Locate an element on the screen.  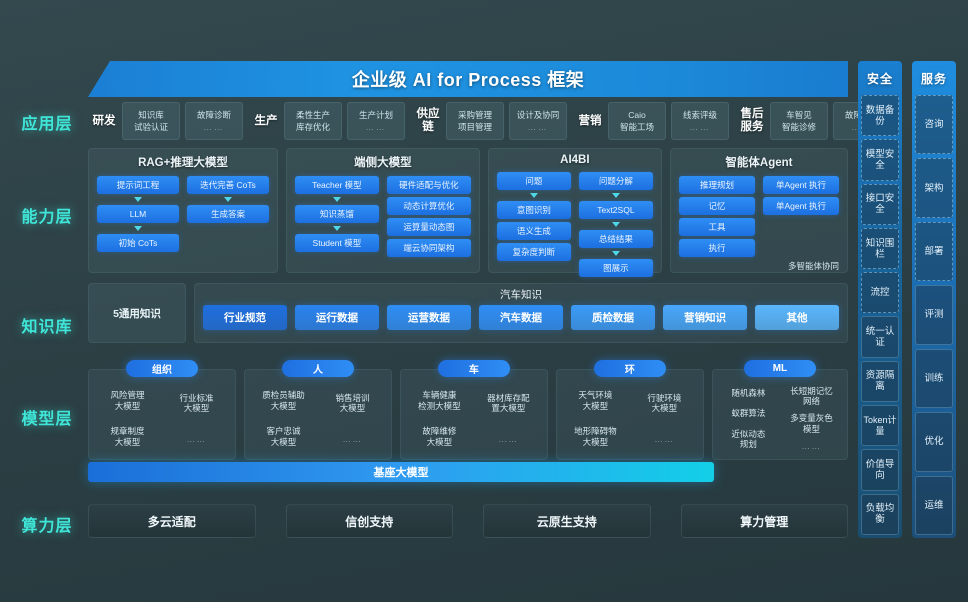
compute-card: 多云适配 is located at coordinates (172, 521).